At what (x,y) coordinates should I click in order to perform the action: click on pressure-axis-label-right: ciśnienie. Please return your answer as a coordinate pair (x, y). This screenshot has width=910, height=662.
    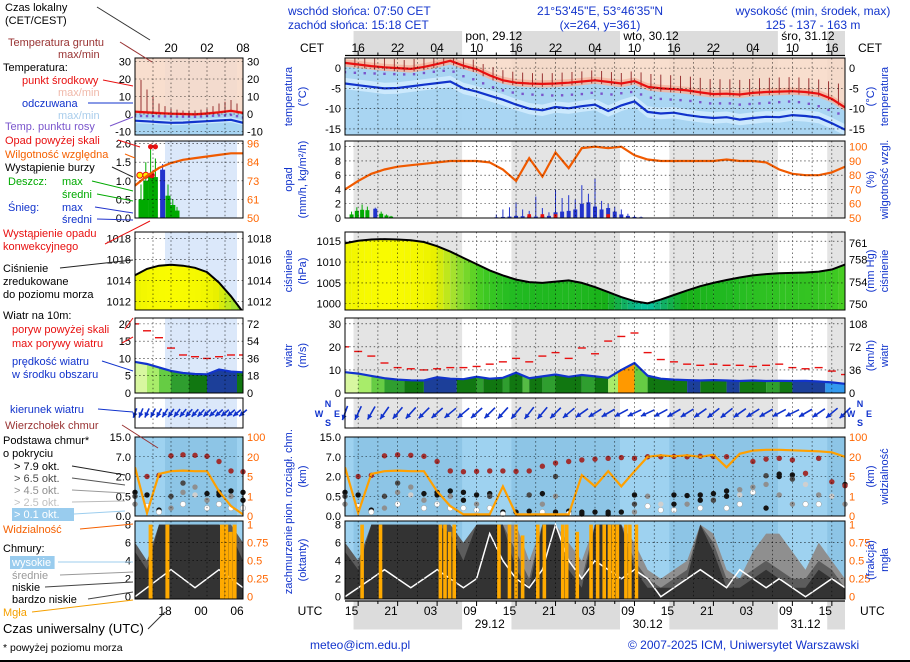
    Looking at the image, I should click on (885, 271).